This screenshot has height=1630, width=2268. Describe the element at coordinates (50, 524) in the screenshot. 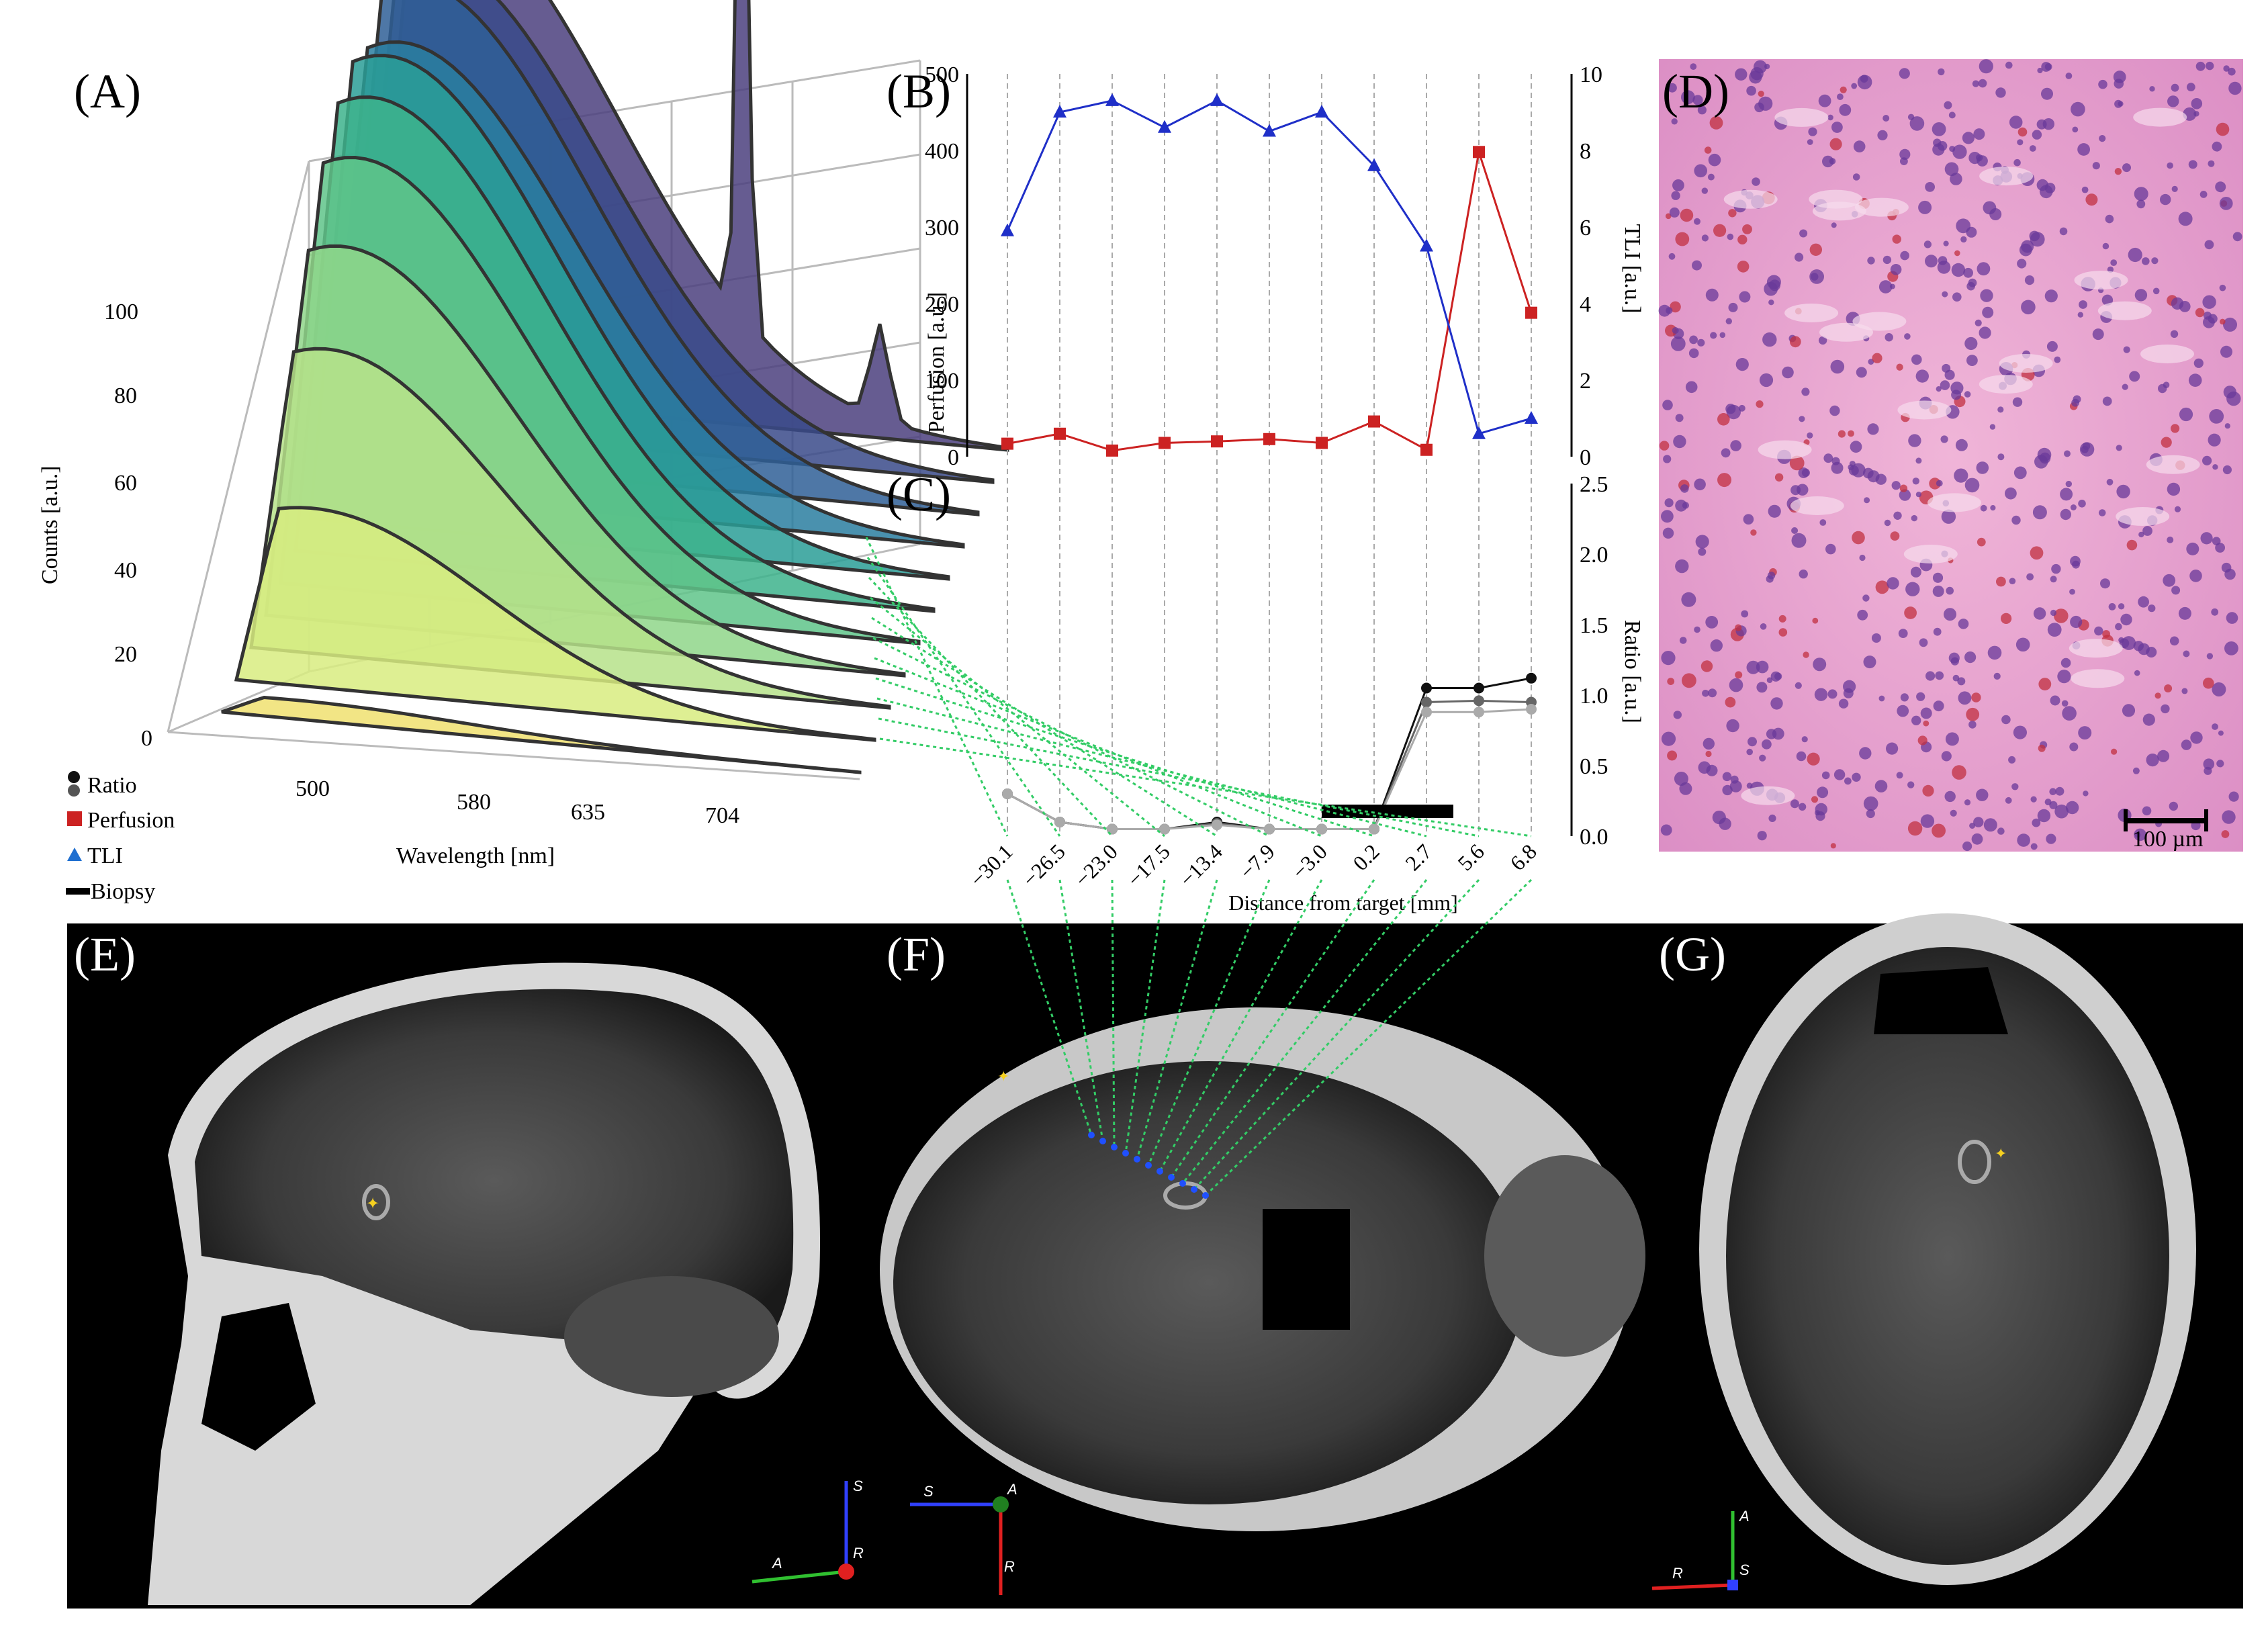

I see `ylabel-a: Counts [a.u.]` at that location.